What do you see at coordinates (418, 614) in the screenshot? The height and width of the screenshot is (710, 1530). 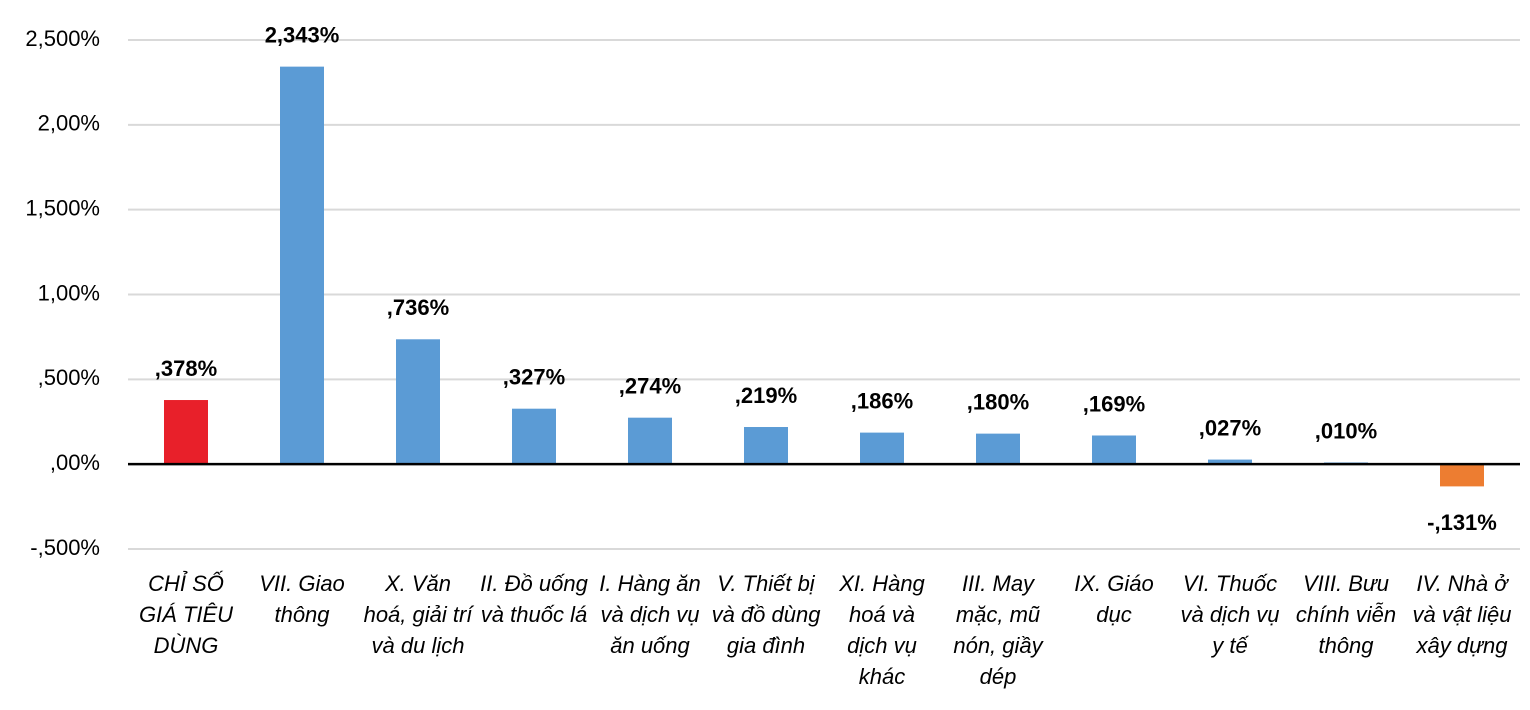 I see `x-tick-label: X. Văn hoá, giải trí và du lịch` at bounding box center [418, 614].